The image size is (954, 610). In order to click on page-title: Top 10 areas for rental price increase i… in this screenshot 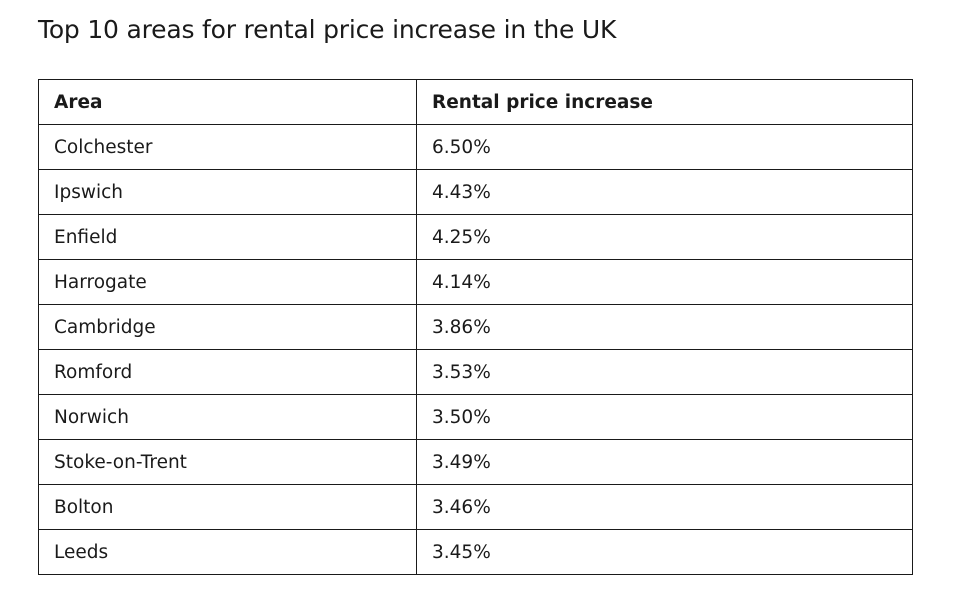, I will do `click(327, 29)`.